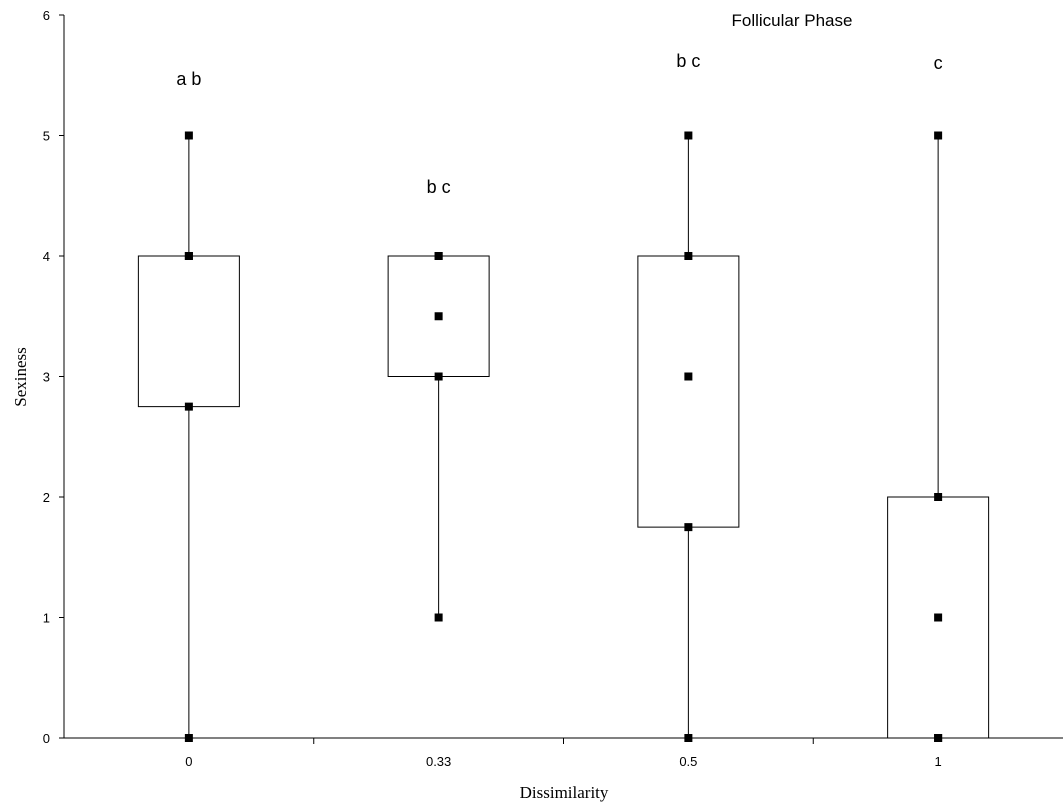  I want to click on y-tick-label: 1, so click(46, 618).